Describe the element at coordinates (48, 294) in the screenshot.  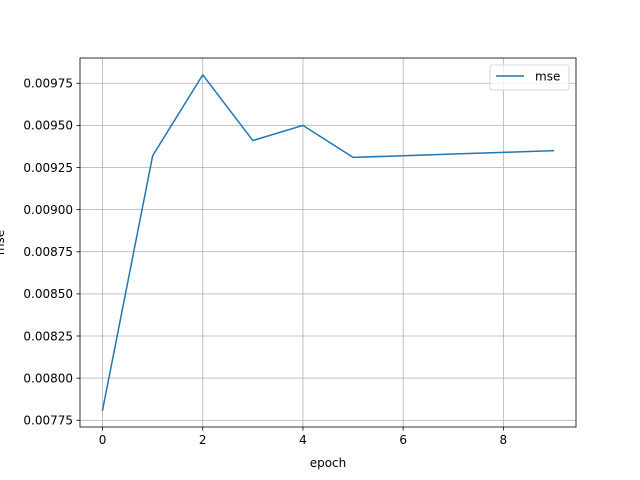
I see `y-tick-label: 0.00850` at that location.